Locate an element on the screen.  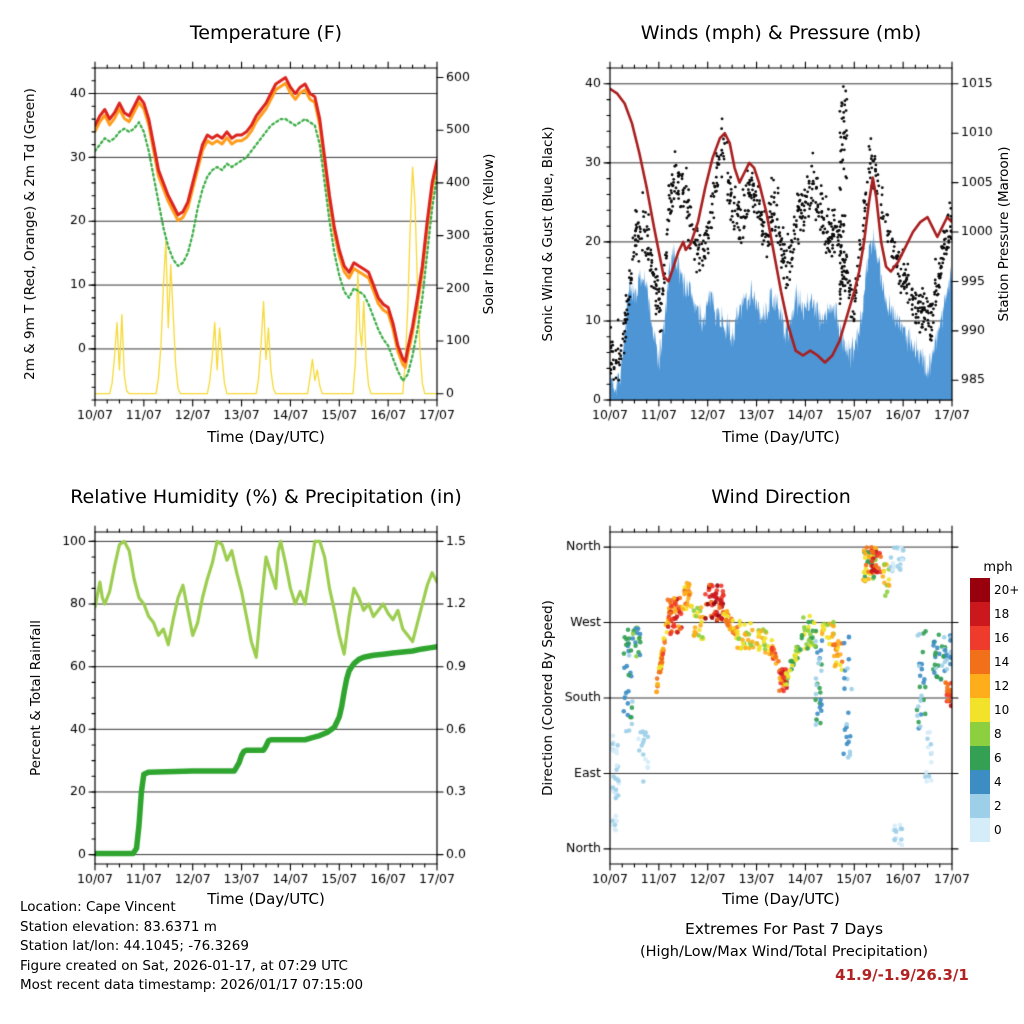
colorbar-tick-label: 6 is located at coordinates (998, 758).